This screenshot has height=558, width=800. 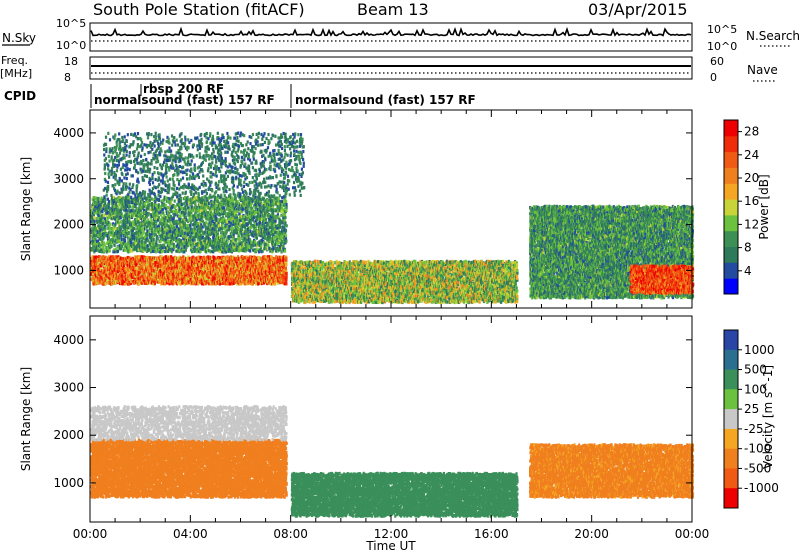 What do you see at coordinates (20, 96) in the screenshot?
I see `cpid-label: CPID` at bounding box center [20, 96].